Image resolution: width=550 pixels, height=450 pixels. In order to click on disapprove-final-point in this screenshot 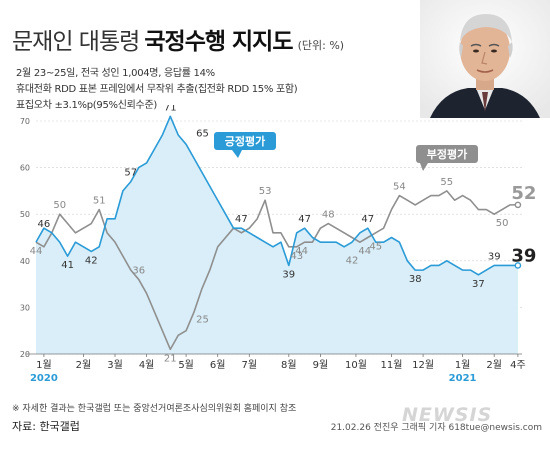, I will do `click(518, 205)`.